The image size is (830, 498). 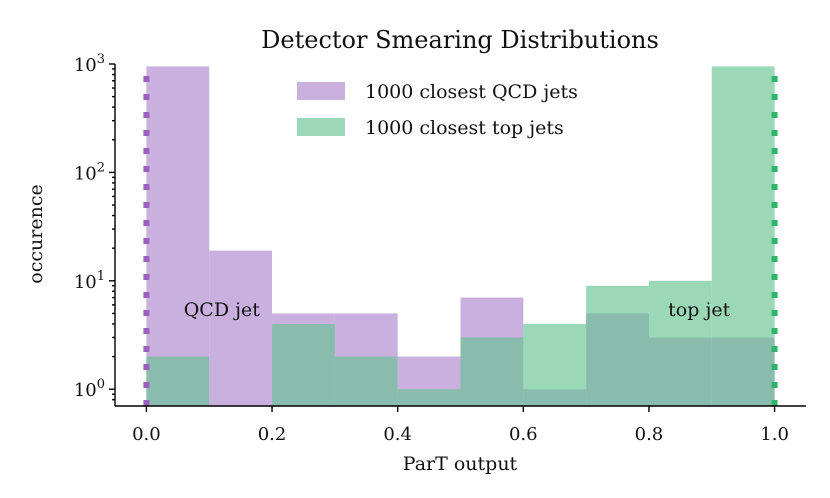 What do you see at coordinates (617, 345) in the screenshot?
I see `bar-series1-bin7` at bounding box center [617, 345].